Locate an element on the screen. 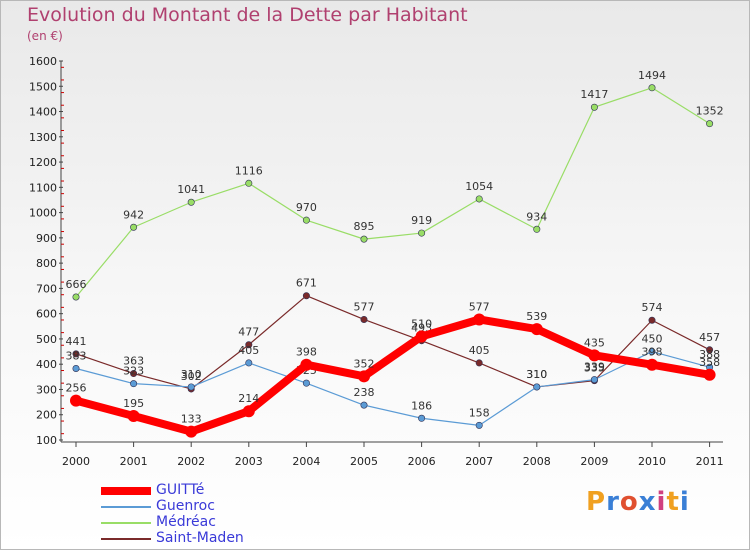  data-label-guenroc: 186 is located at coordinates (421, 405).